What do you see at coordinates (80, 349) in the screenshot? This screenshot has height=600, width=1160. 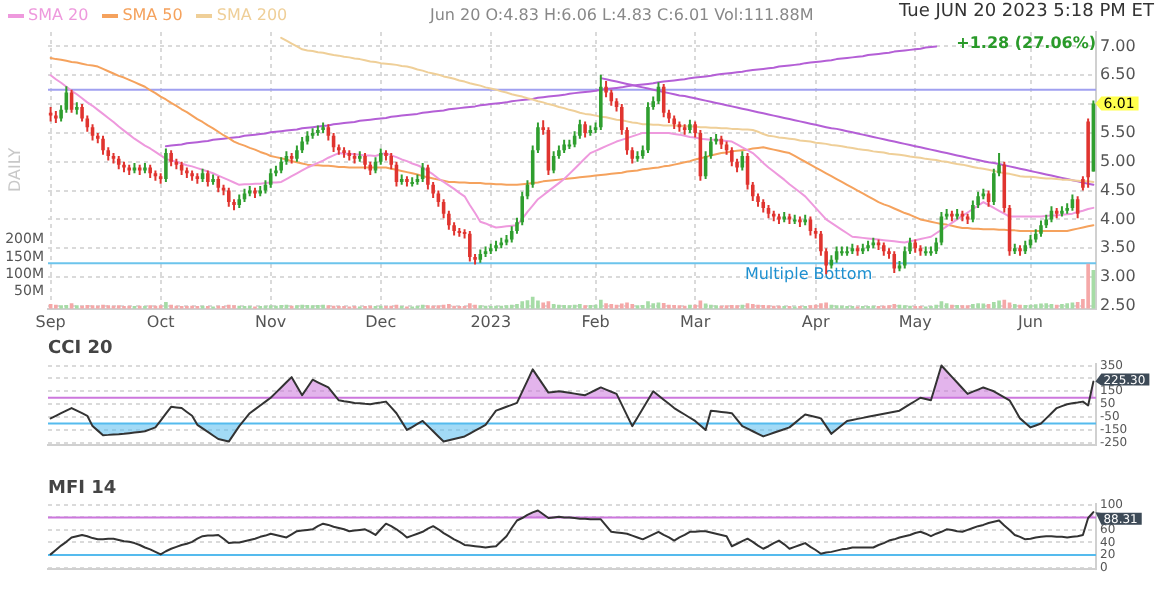 I see `chart-title: CCI 20` at bounding box center [80, 349].